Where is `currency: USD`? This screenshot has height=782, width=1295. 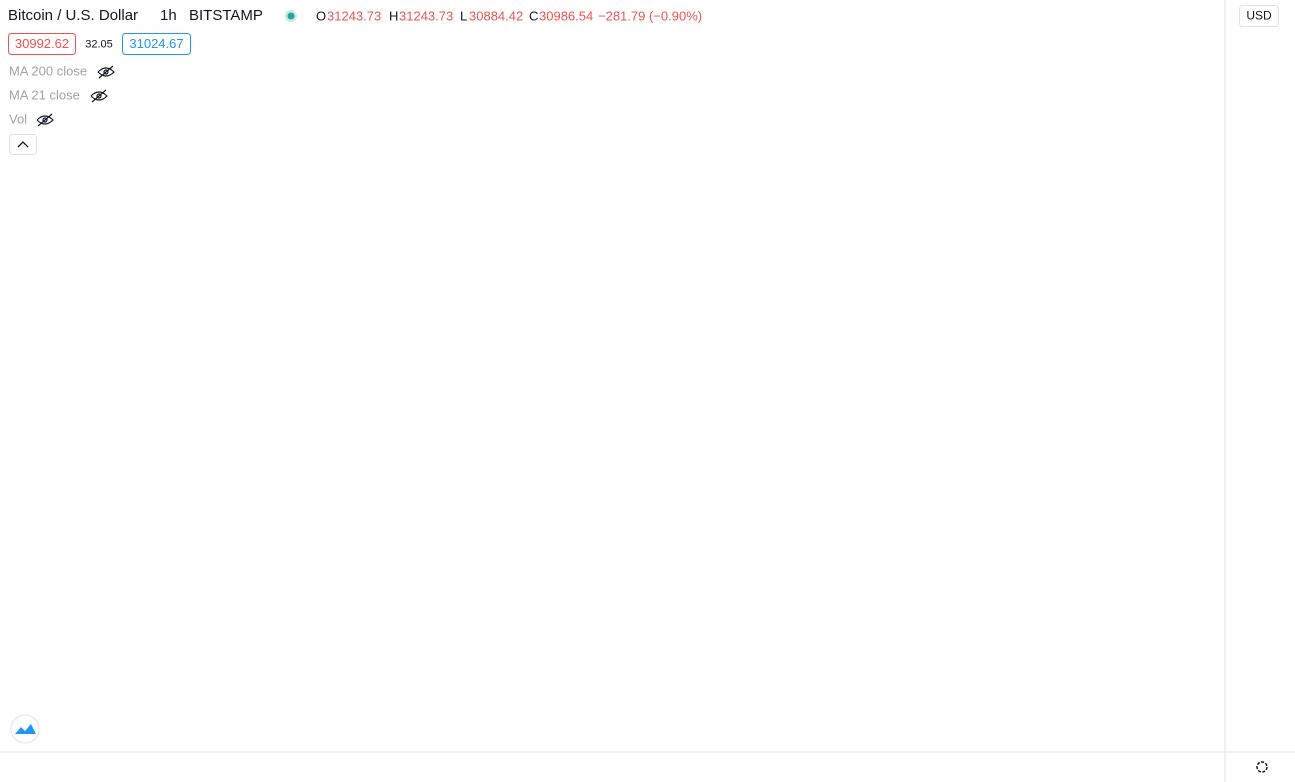 currency: USD is located at coordinates (1259, 16).